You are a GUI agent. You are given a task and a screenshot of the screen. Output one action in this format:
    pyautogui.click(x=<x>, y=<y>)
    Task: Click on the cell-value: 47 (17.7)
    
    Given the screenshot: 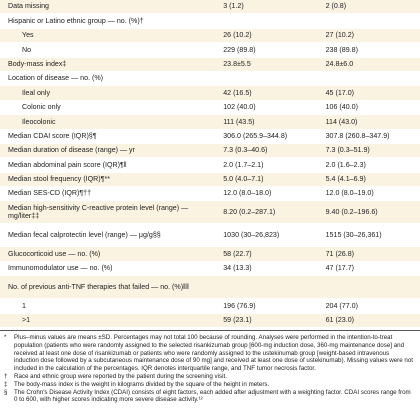 What is the action you would take?
    pyautogui.click(x=368, y=269)
    